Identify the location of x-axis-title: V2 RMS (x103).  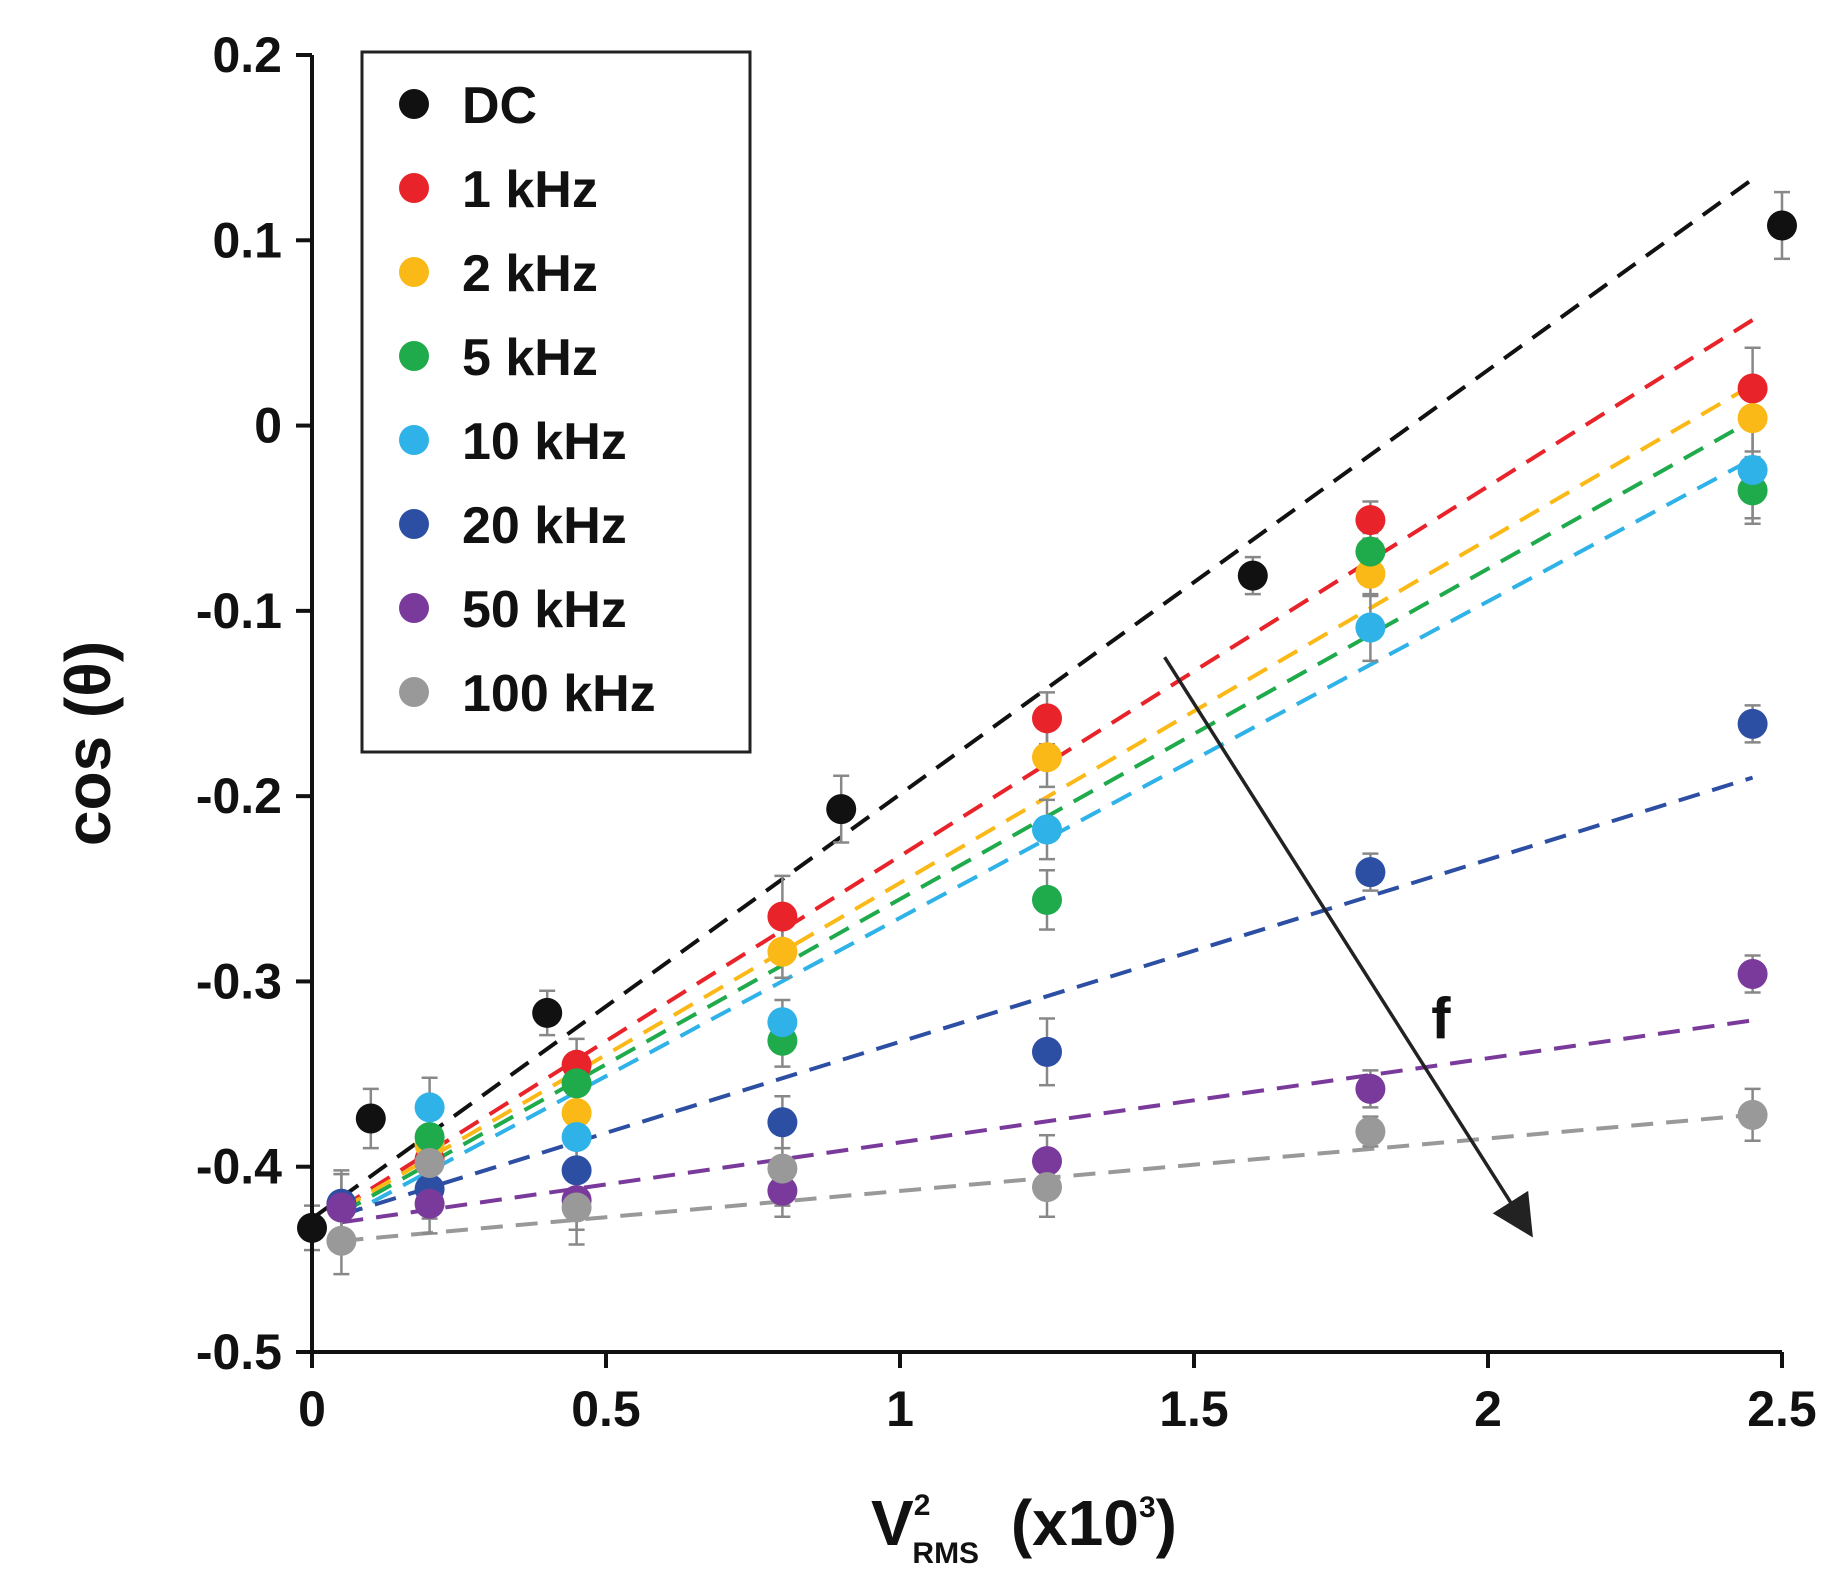
(1024, 1528).